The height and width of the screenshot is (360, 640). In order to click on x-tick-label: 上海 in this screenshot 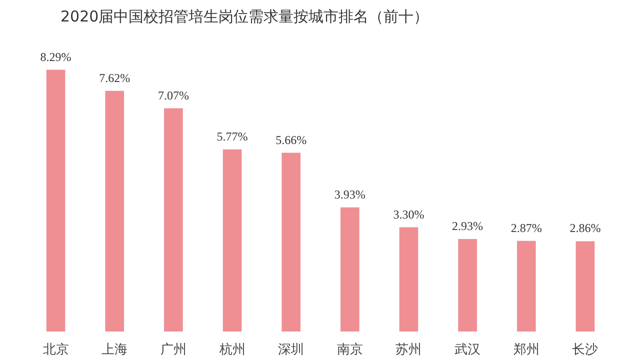, I will do `click(115, 350)`.